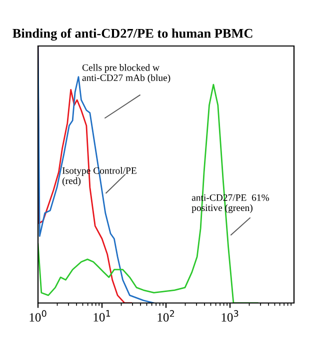 The width and height of the screenshot is (309, 348). What do you see at coordinates (132, 34) in the screenshot?
I see `chart-title: Binding of anti-CD27/PE to human PBMC` at bounding box center [132, 34].